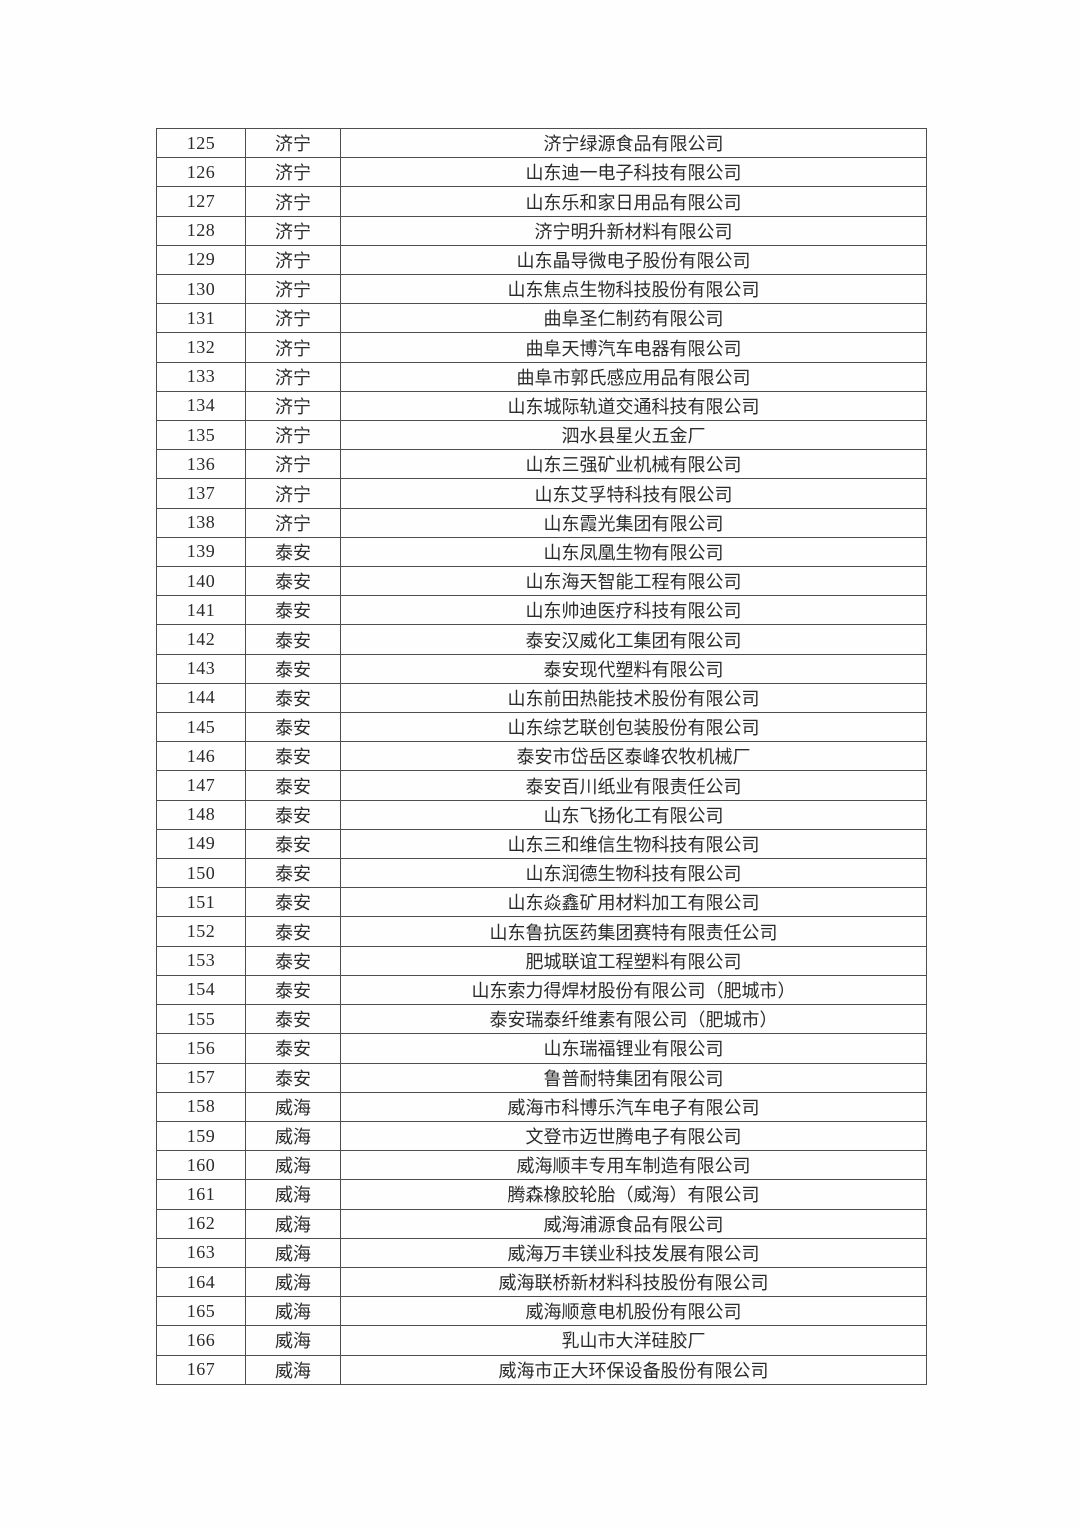 The image size is (1080, 1527). I want to click on index-cell: 135, so click(201, 435).